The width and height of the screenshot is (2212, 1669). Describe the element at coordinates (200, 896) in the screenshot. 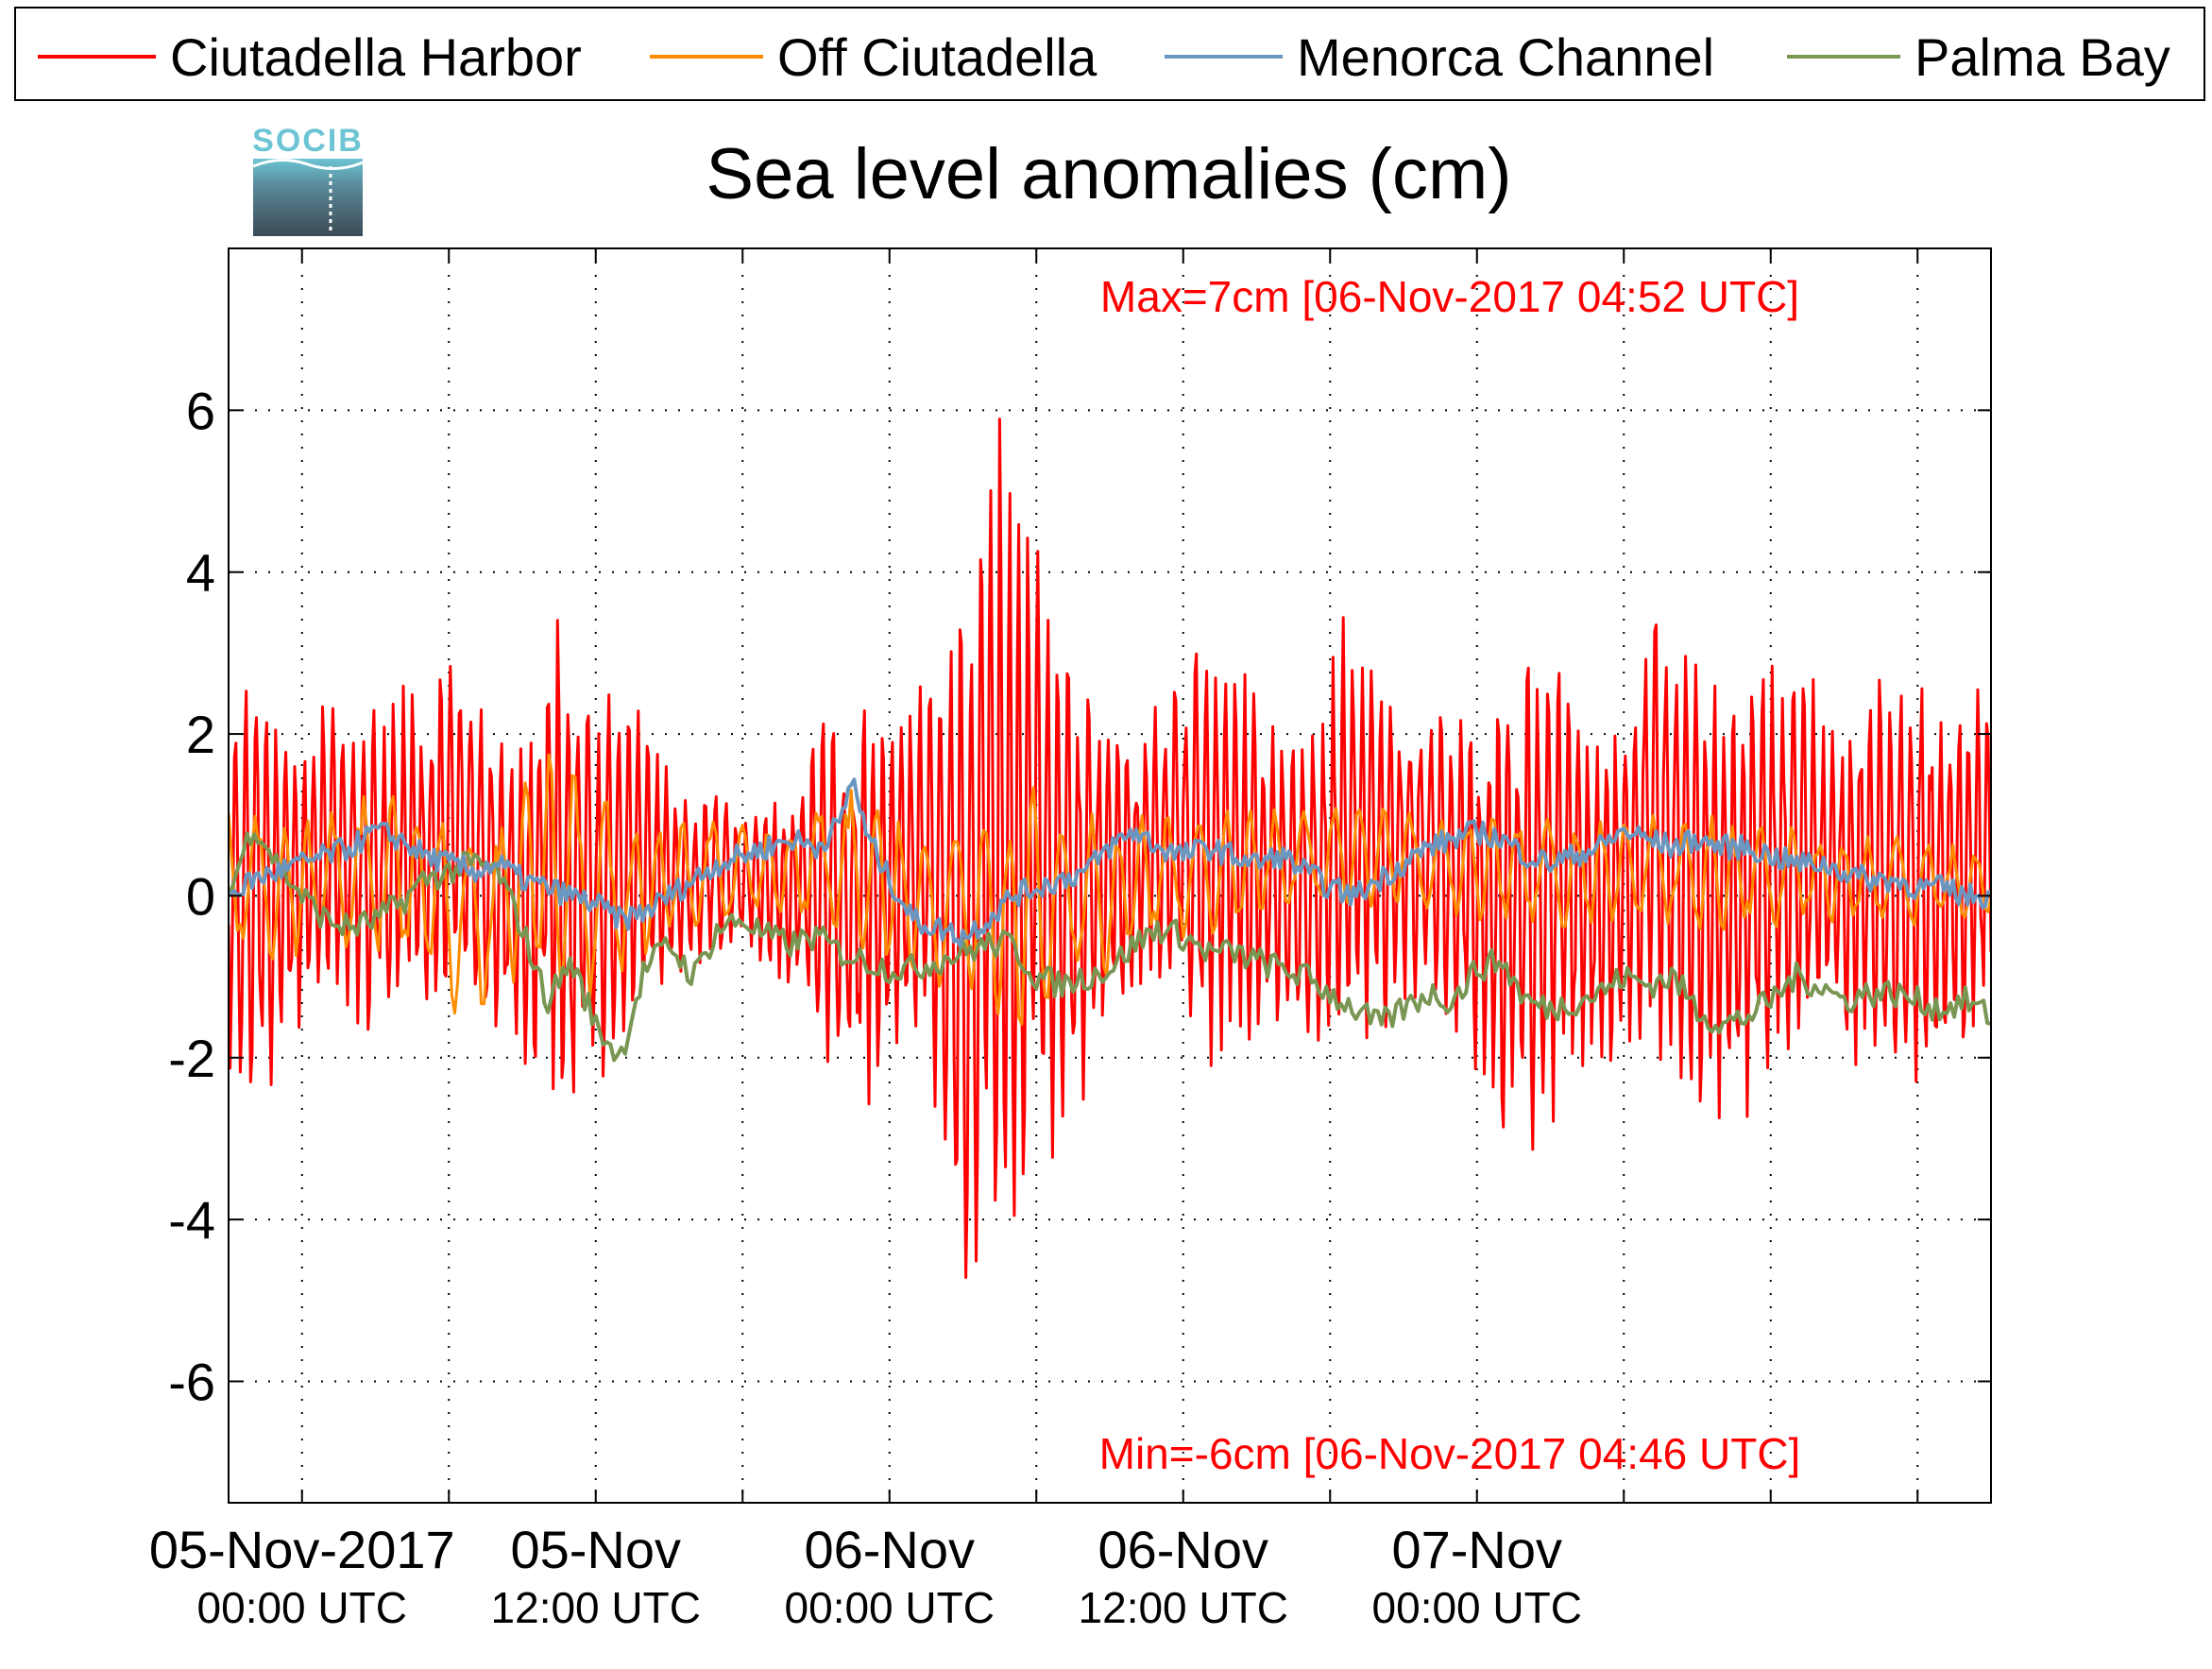

I see `ytick-label: 0` at that location.